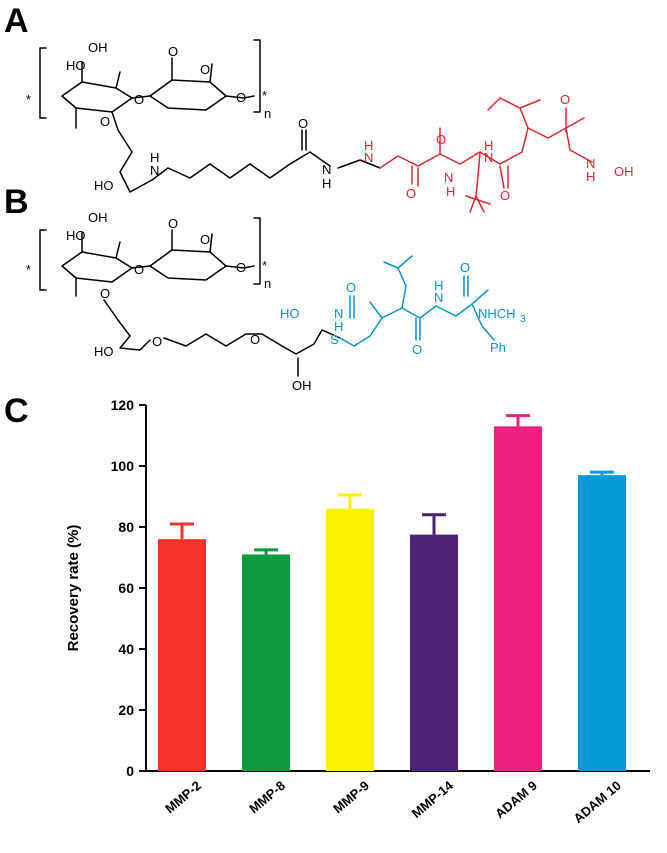 The image size is (667, 853). What do you see at coordinates (105, 121) in the screenshot?
I see `atom-a-o5: O` at bounding box center [105, 121].